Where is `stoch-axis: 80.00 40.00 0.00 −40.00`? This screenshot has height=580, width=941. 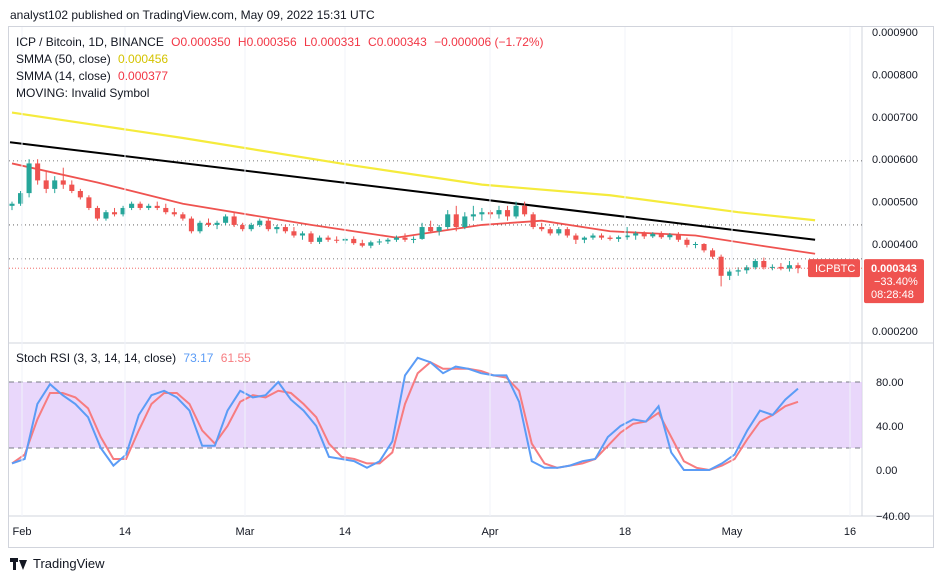 stoch-axis: 80.00 40.00 0.00 −40.00 is located at coordinates (893, 450).